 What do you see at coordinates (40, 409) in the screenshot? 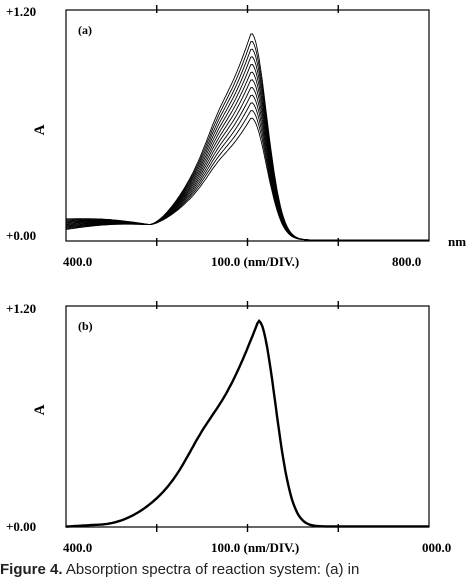
I see `panel-b-y-axis-label: A` at bounding box center [40, 409].